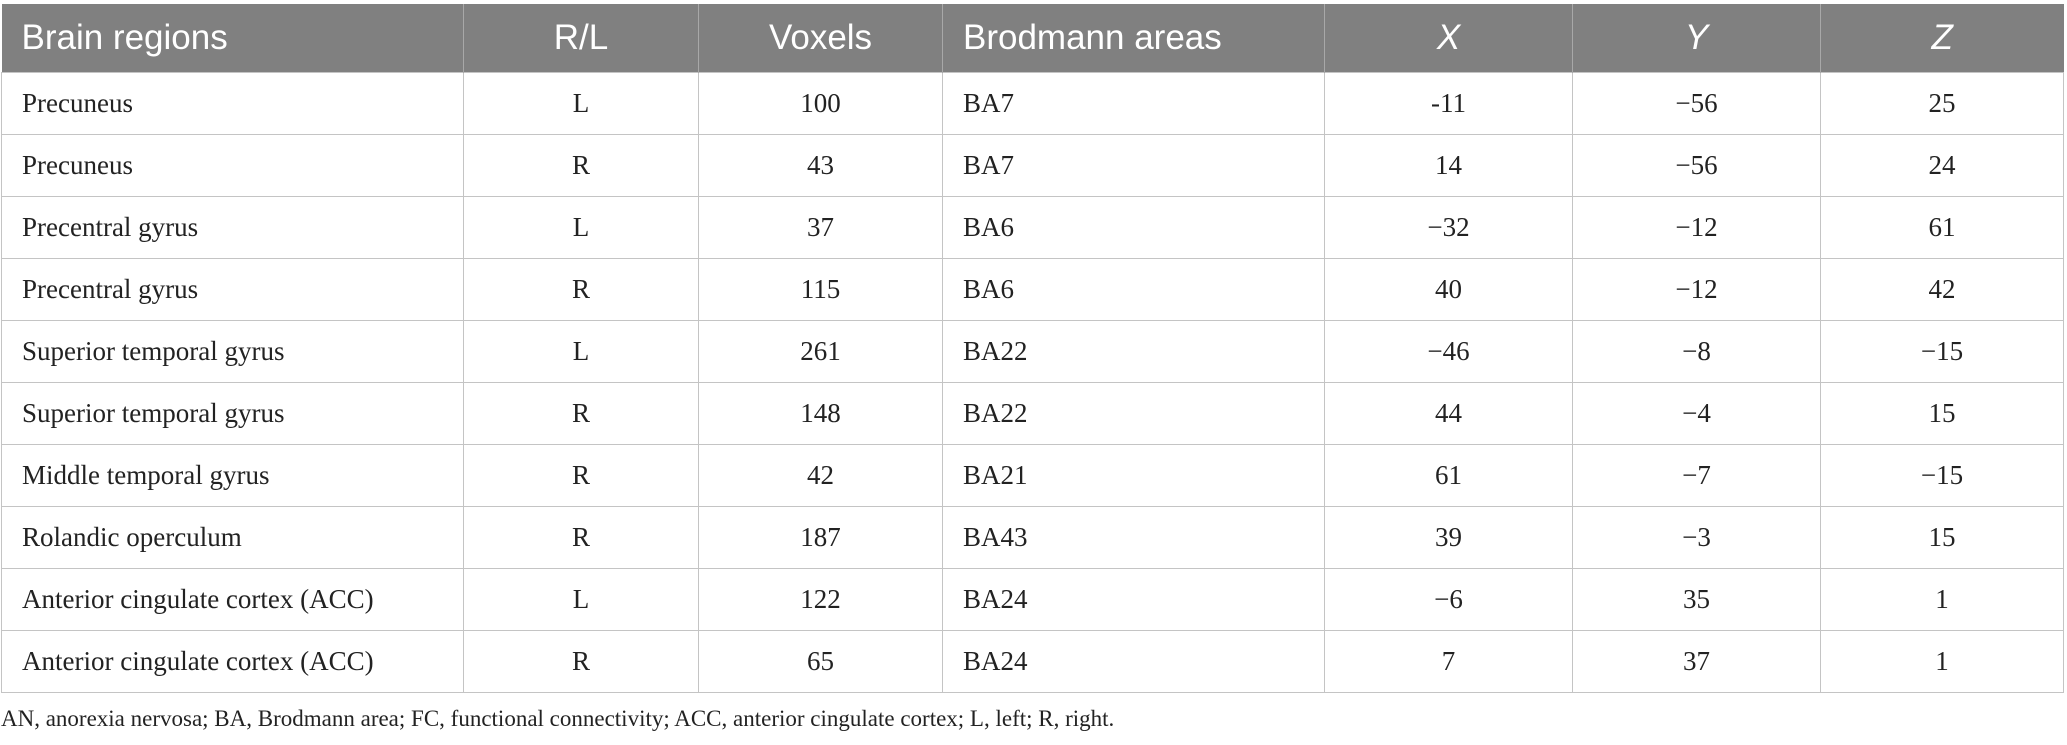  I want to click on cell-x: 7, so click(1448, 661).